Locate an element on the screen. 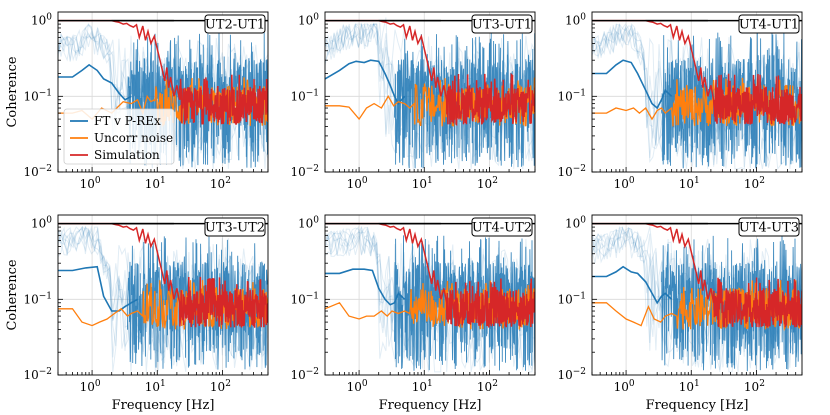 Image resolution: width=830 pixels, height=415 pixels. legend-label-ft: FT v P-REx is located at coordinates (127, 121).